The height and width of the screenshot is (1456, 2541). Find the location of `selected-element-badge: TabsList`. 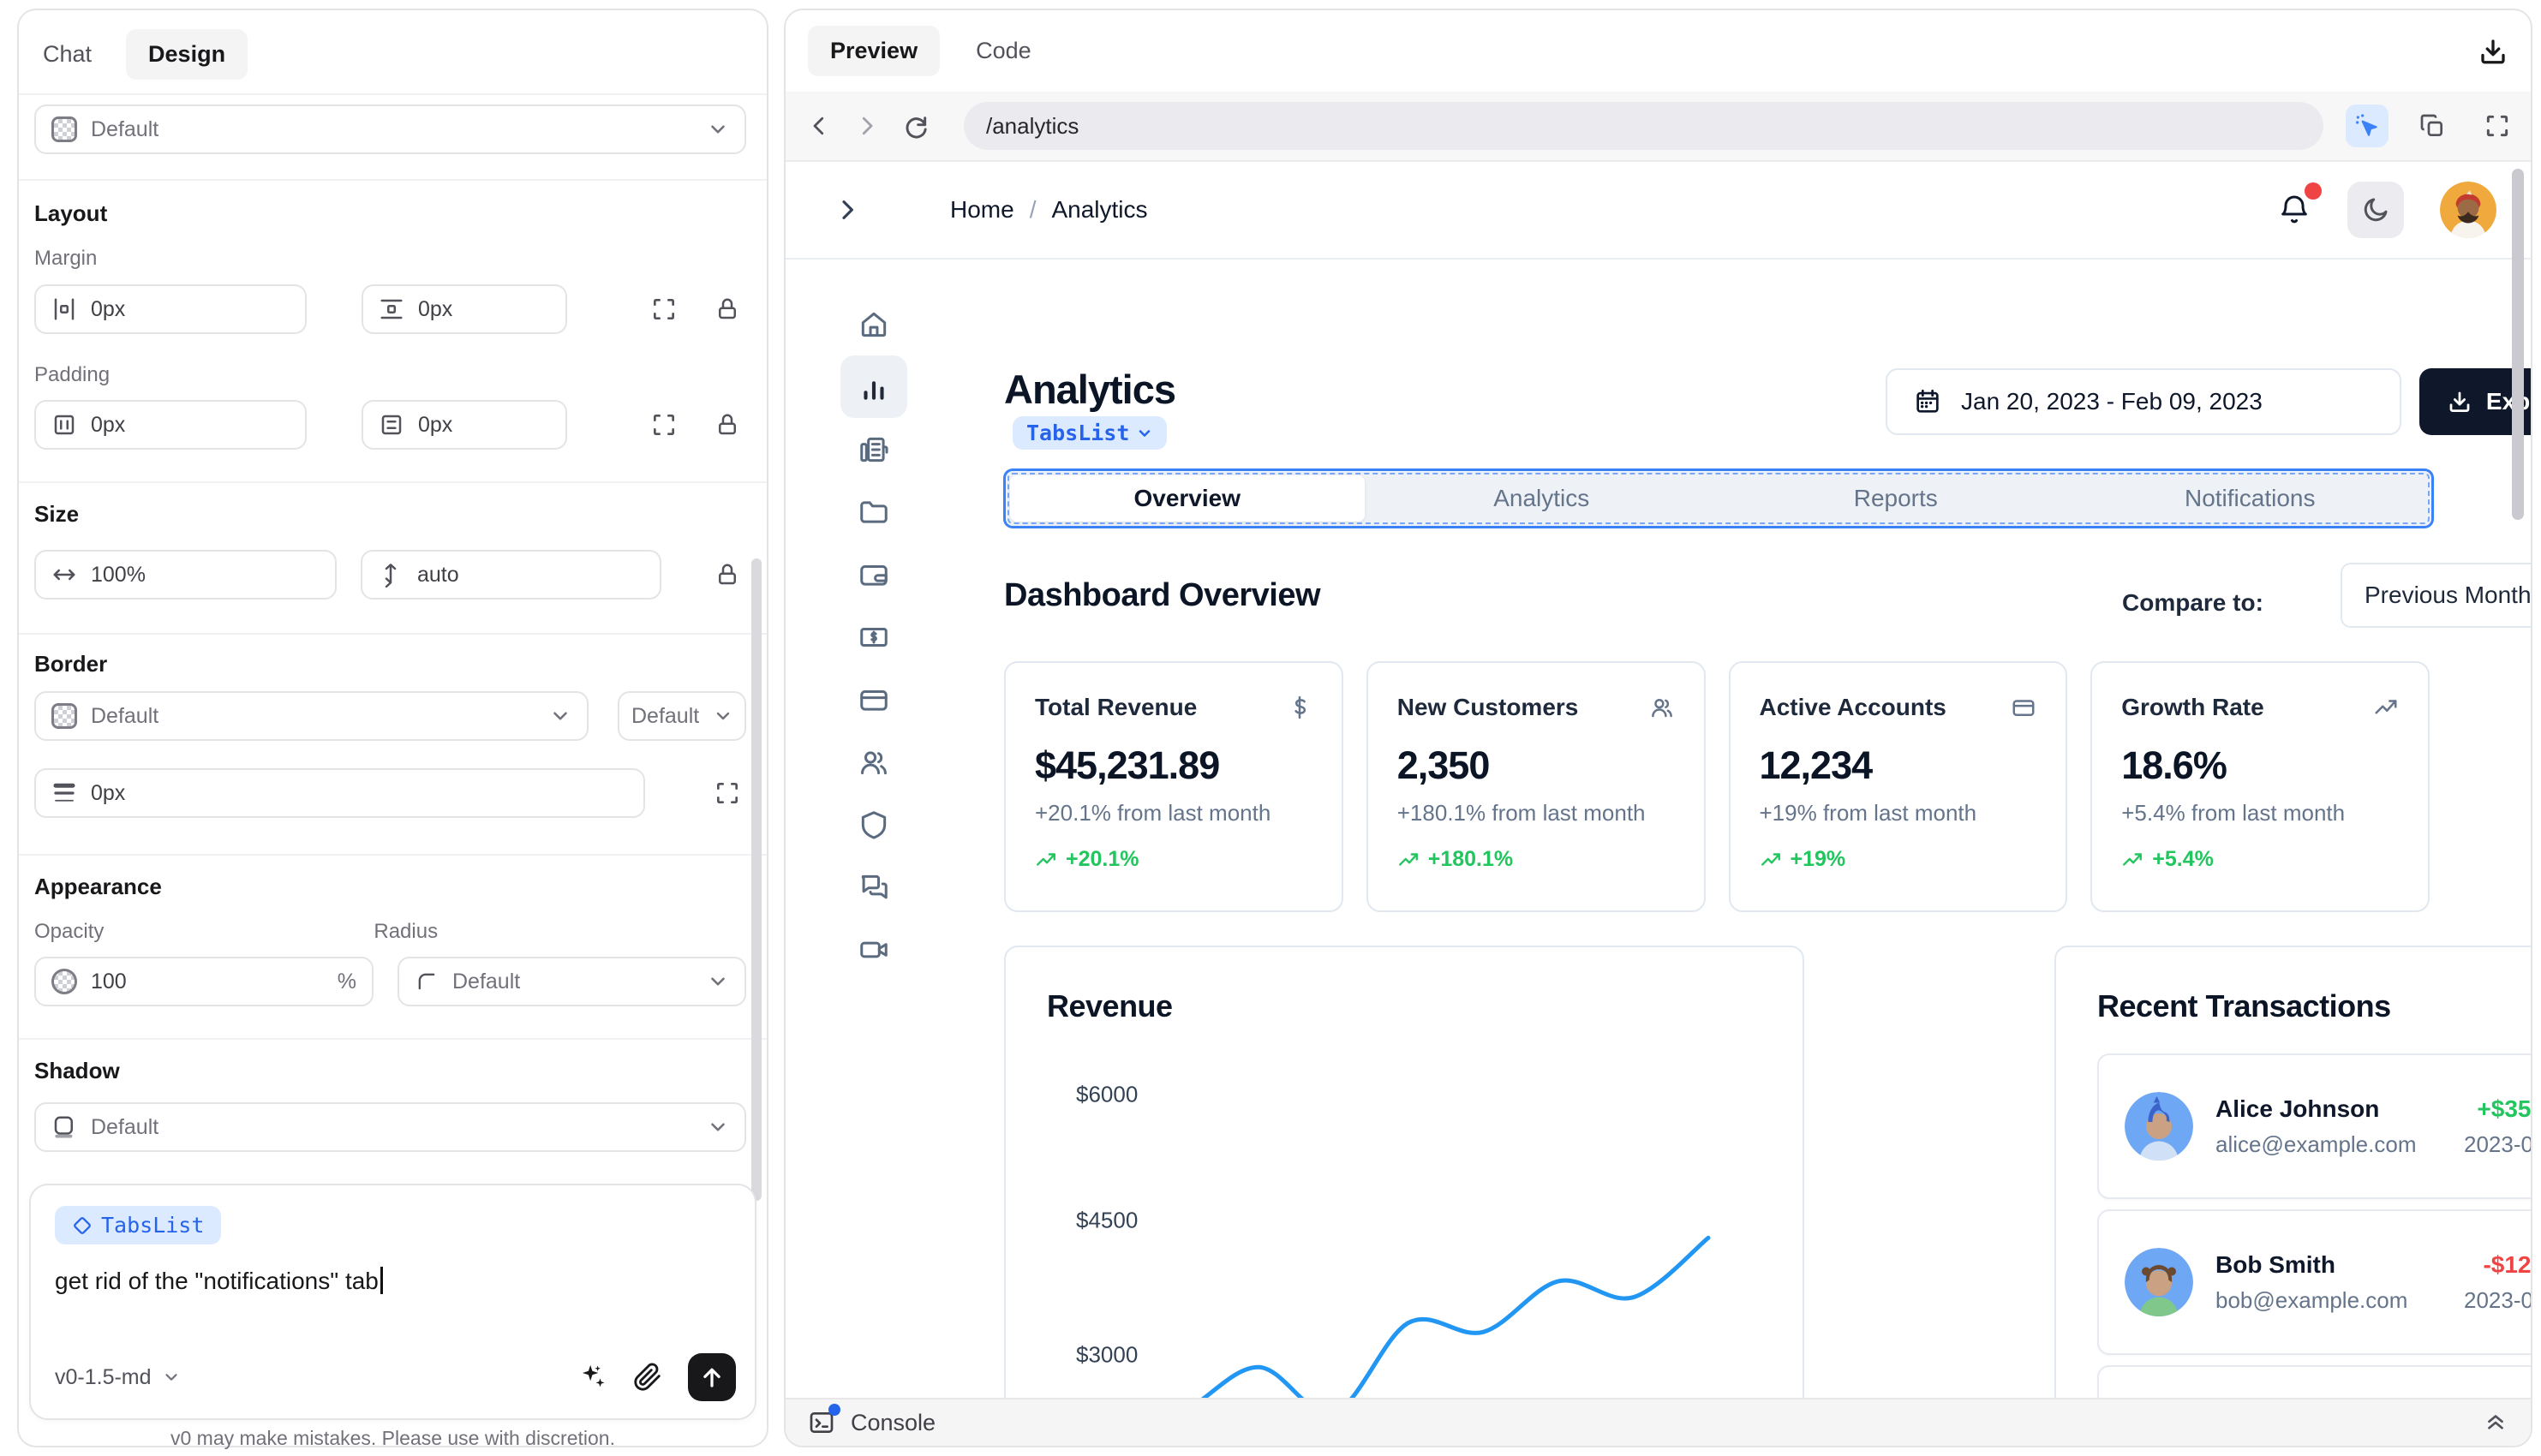

selected-element-badge: TabsList is located at coordinates (1090, 433).